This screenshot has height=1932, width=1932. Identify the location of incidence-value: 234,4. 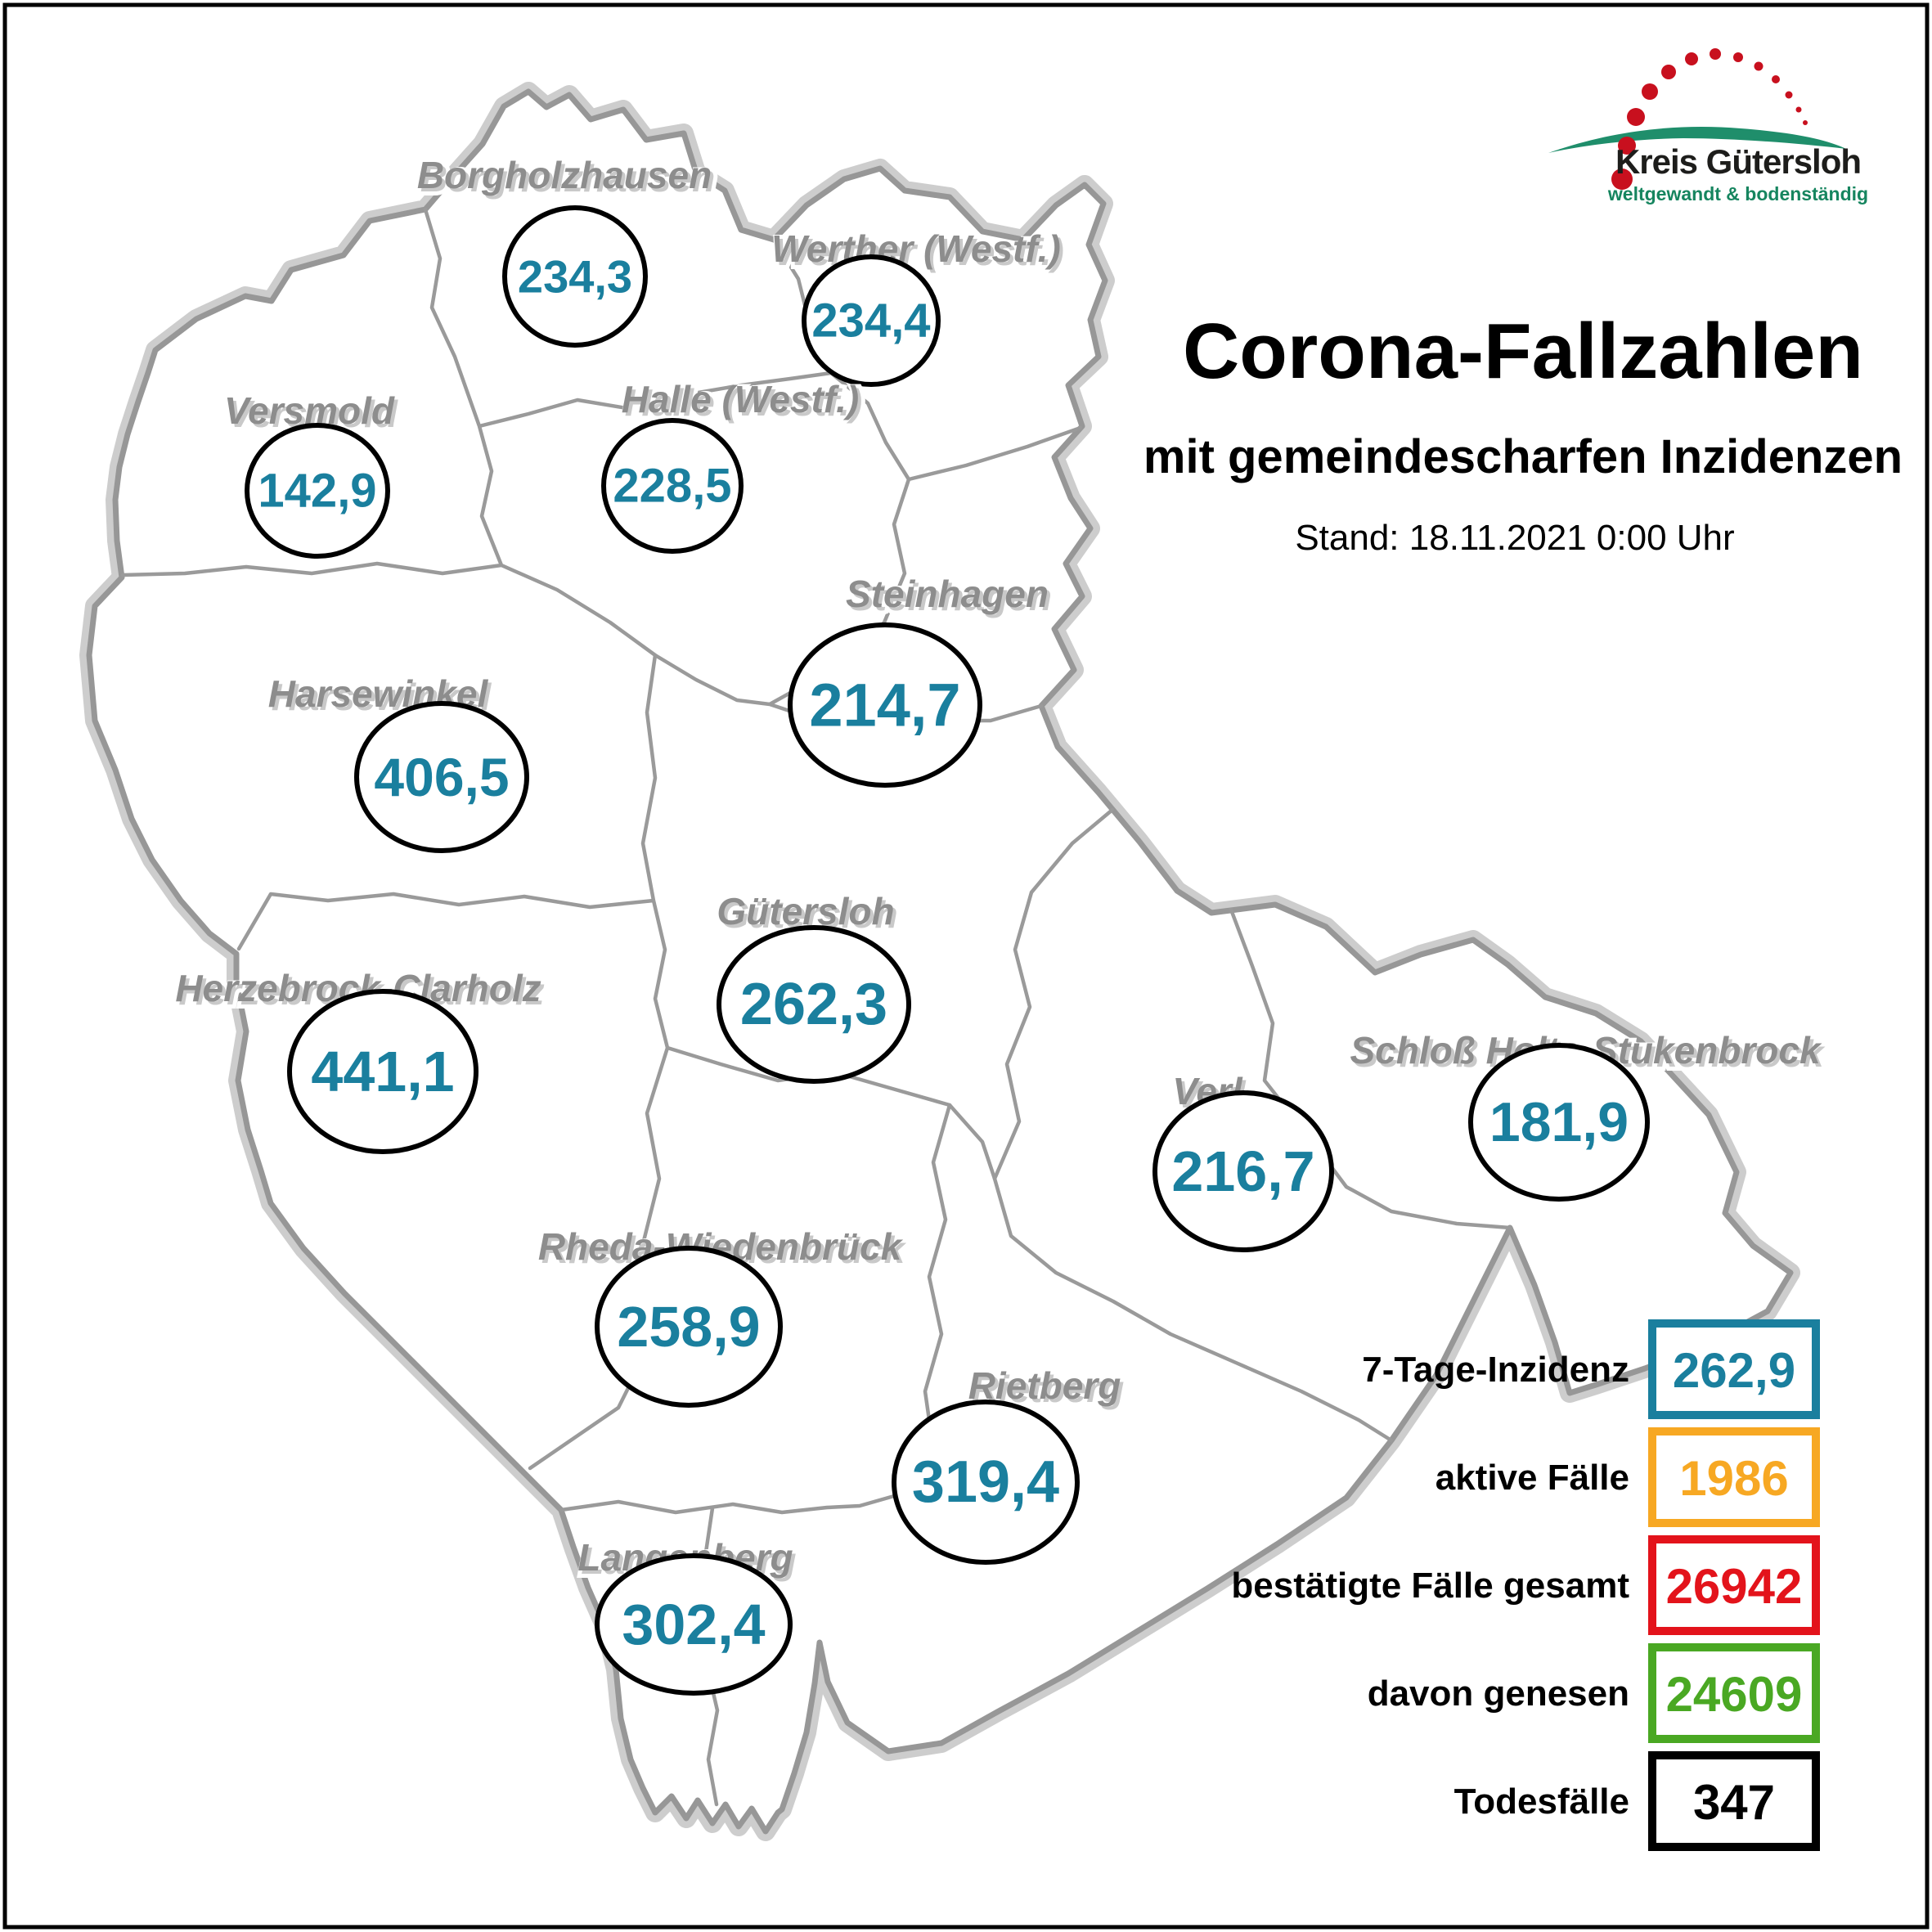
(870, 321).